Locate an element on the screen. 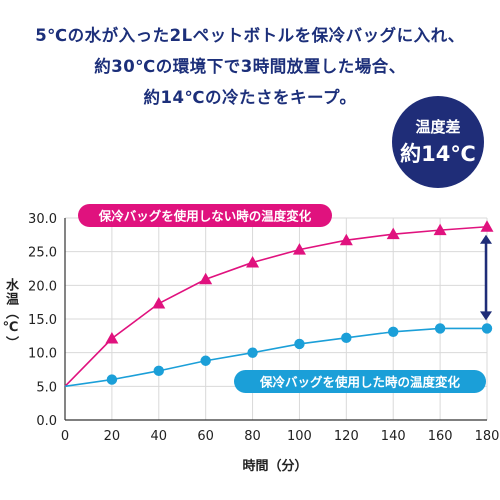 The width and height of the screenshot is (500, 500). temperature-difference-badge: 温度差 約14℃ is located at coordinates (438, 142).